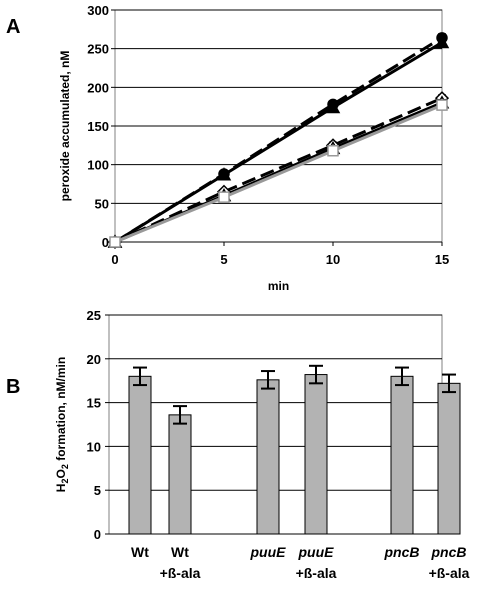  I want to click on panel-b-y-axis-title-part: O, so click(61, 473).